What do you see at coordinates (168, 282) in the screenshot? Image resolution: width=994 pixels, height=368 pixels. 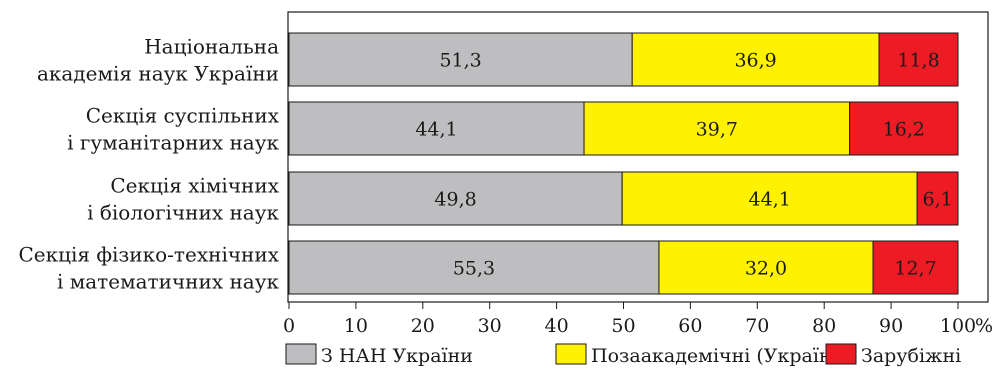 I see `category-label: і математичних наук` at bounding box center [168, 282].